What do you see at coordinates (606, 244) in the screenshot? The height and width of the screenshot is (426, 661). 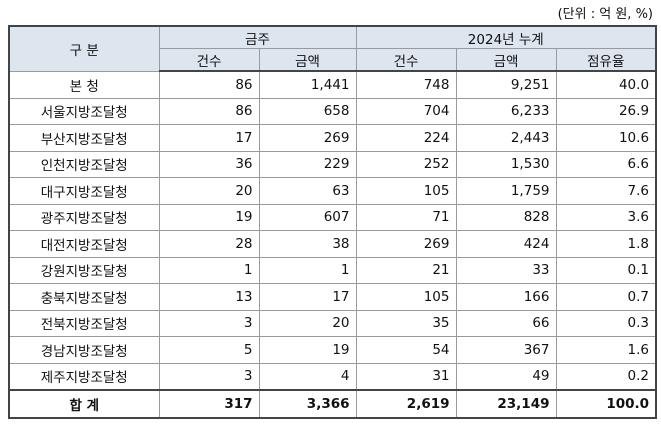 I see `table-cell: 1.8` at bounding box center [606, 244].